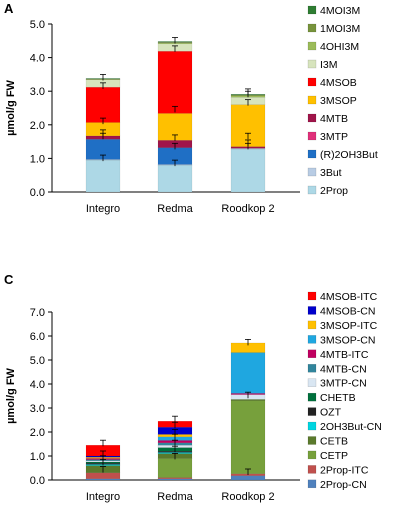  I want to click on legend-label: 2OH3But-CN, so click(351, 427).